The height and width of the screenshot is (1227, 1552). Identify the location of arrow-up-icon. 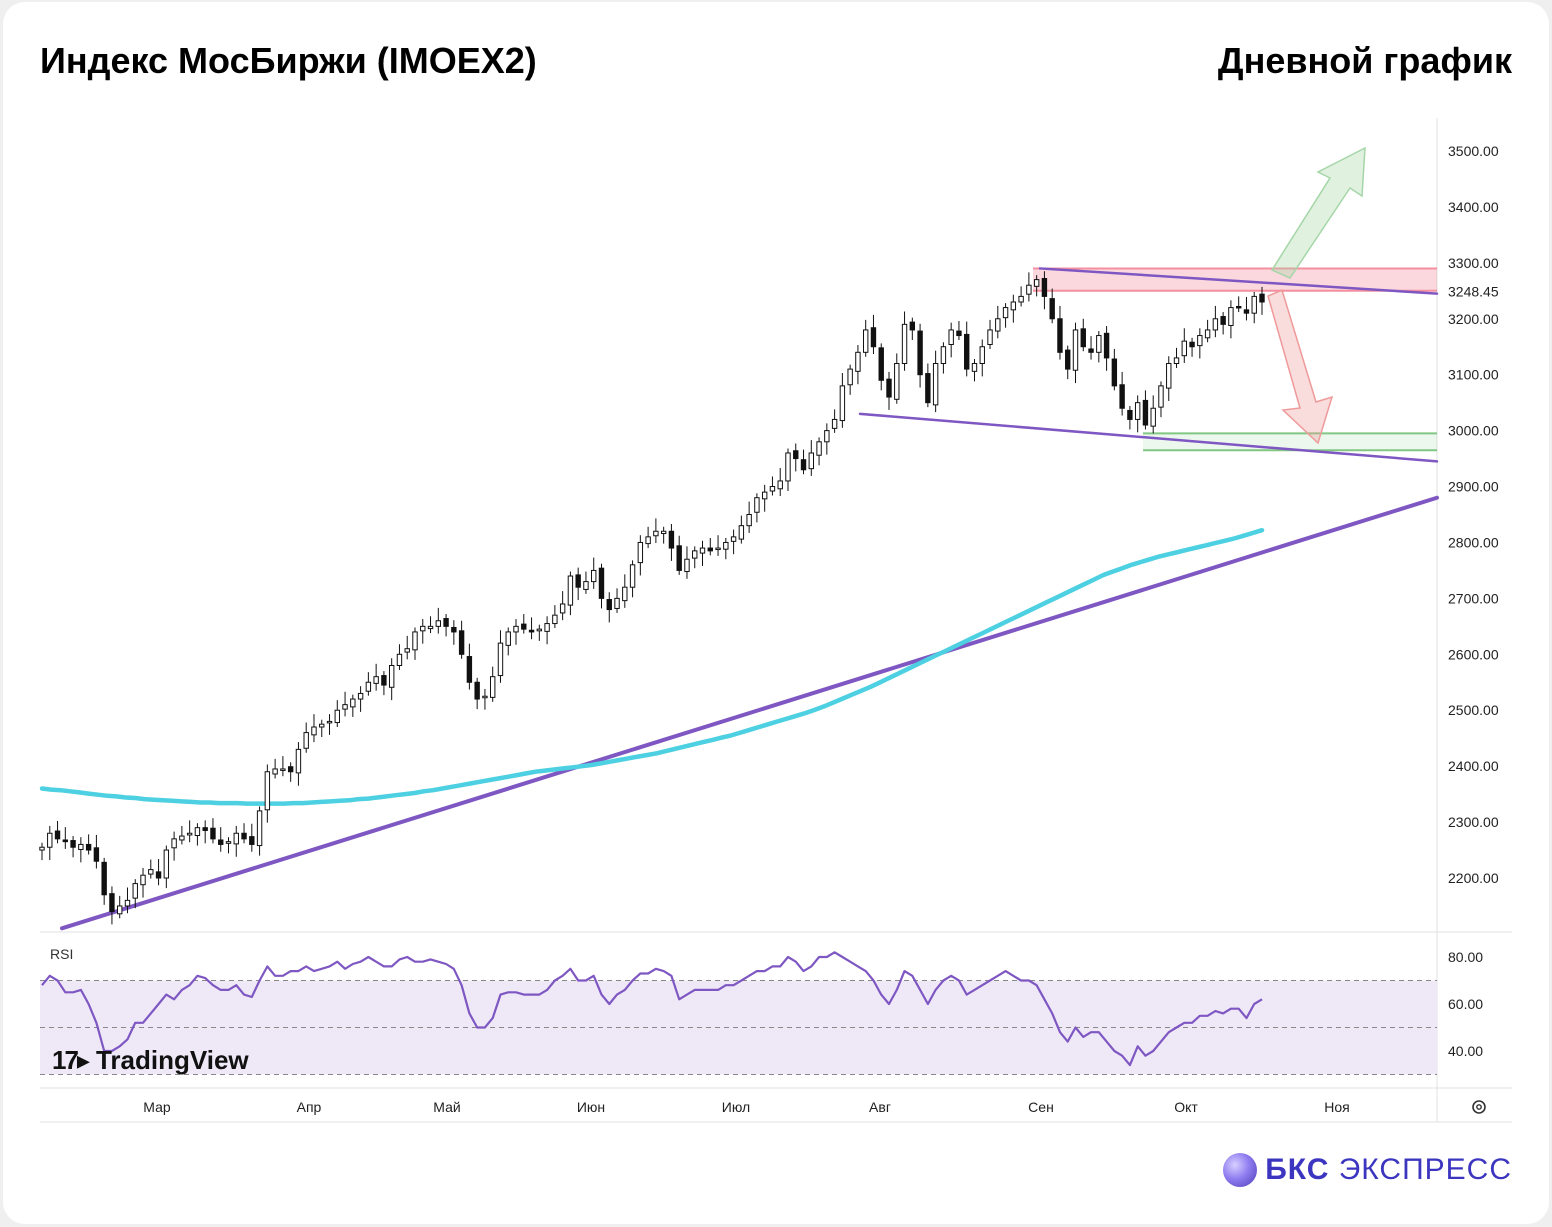
(1318, 212).